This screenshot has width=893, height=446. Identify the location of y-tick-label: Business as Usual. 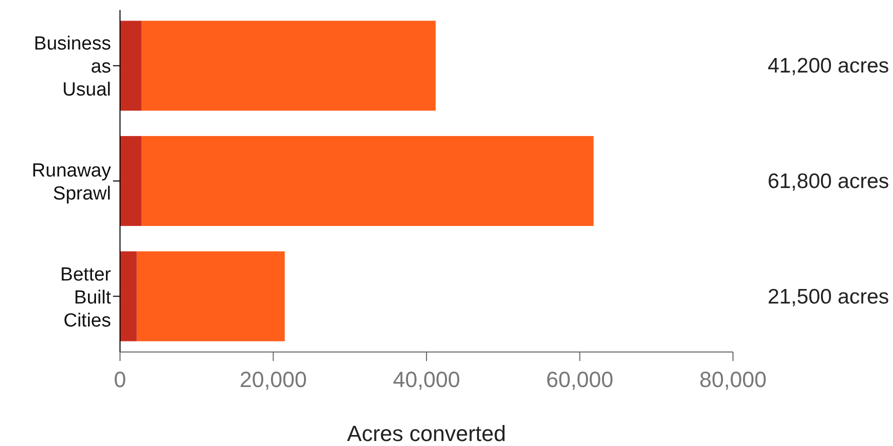
(72, 67).